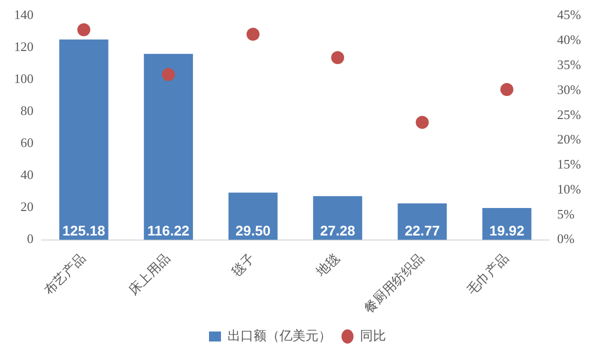  What do you see at coordinates (569, 164) in the screenshot?
I see `y2-tick-label: 15%` at bounding box center [569, 164].